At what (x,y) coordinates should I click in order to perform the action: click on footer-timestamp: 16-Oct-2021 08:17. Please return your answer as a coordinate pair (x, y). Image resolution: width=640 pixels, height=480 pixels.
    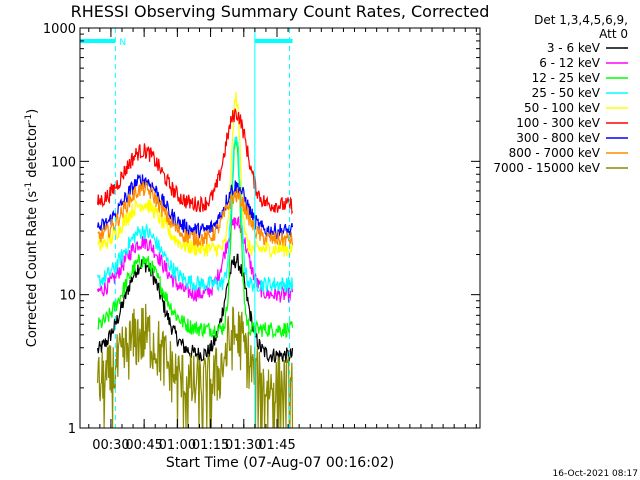
    Looking at the image, I should click on (595, 474).